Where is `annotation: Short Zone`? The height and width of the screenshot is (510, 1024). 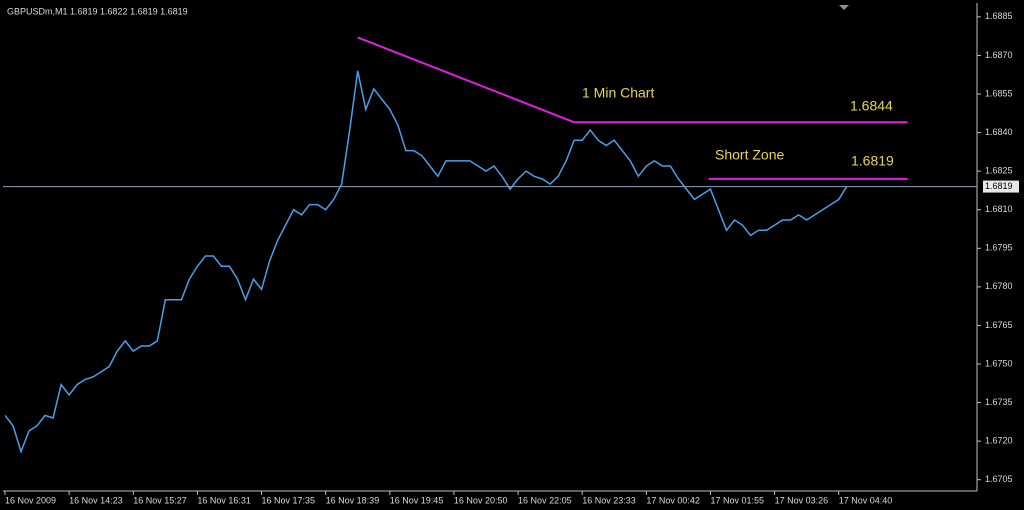 annotation: Short Zone is located at coordinates (749, 155).